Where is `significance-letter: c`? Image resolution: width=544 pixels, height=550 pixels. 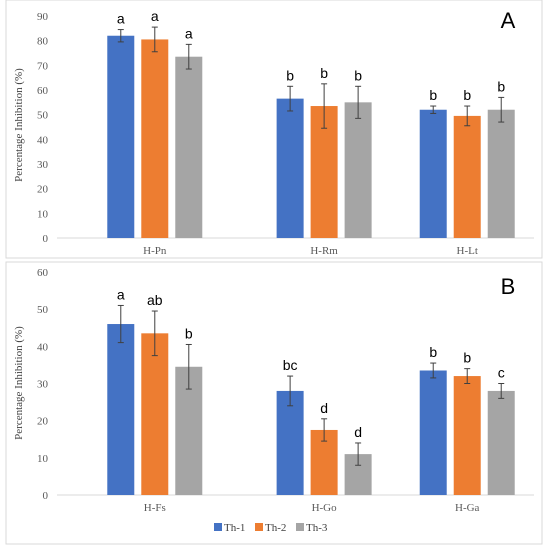
significance-letter: c is located at coordinates (501, 373).